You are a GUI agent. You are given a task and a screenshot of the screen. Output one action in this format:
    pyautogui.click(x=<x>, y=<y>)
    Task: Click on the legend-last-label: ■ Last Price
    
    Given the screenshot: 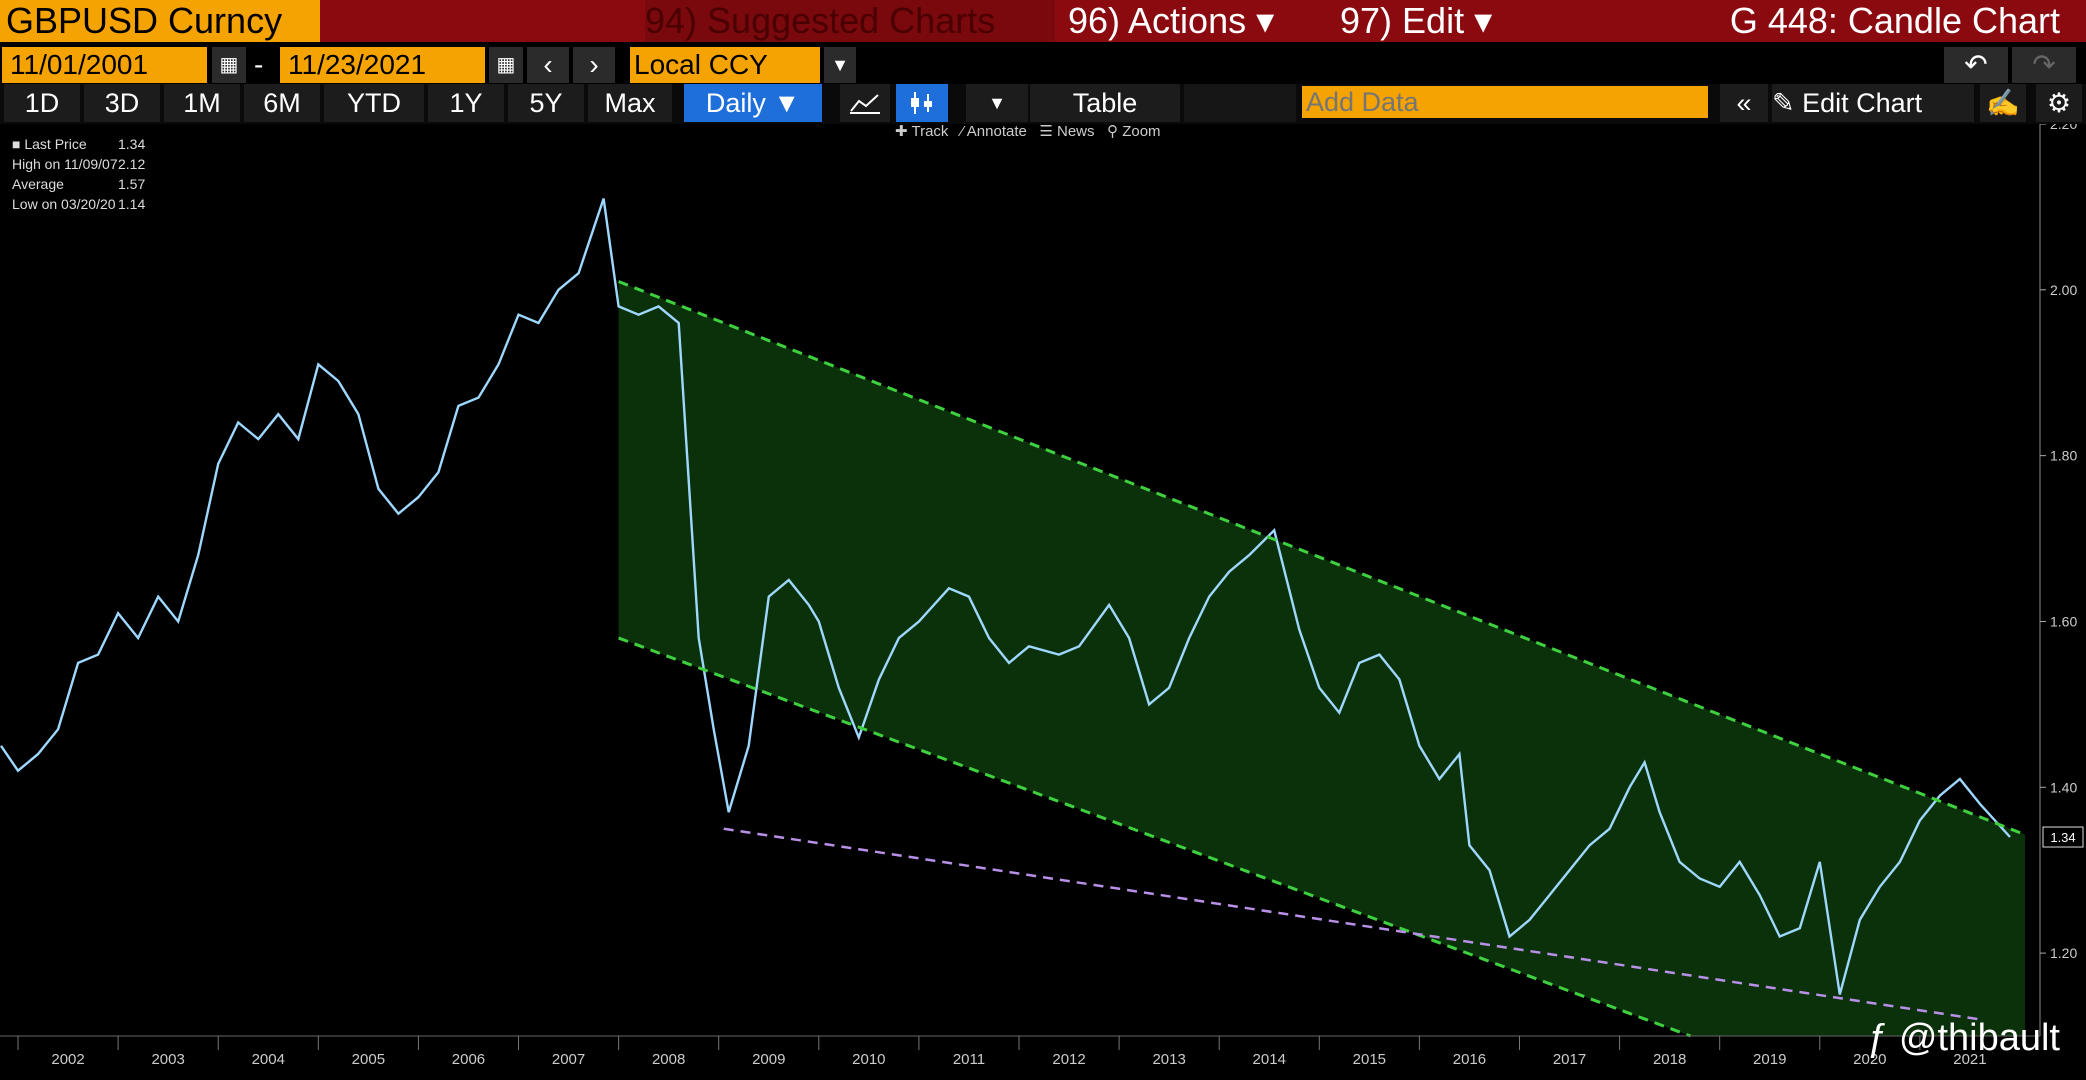 What is the action you would take?
    pyautogui.click(x=62, y=144)
    